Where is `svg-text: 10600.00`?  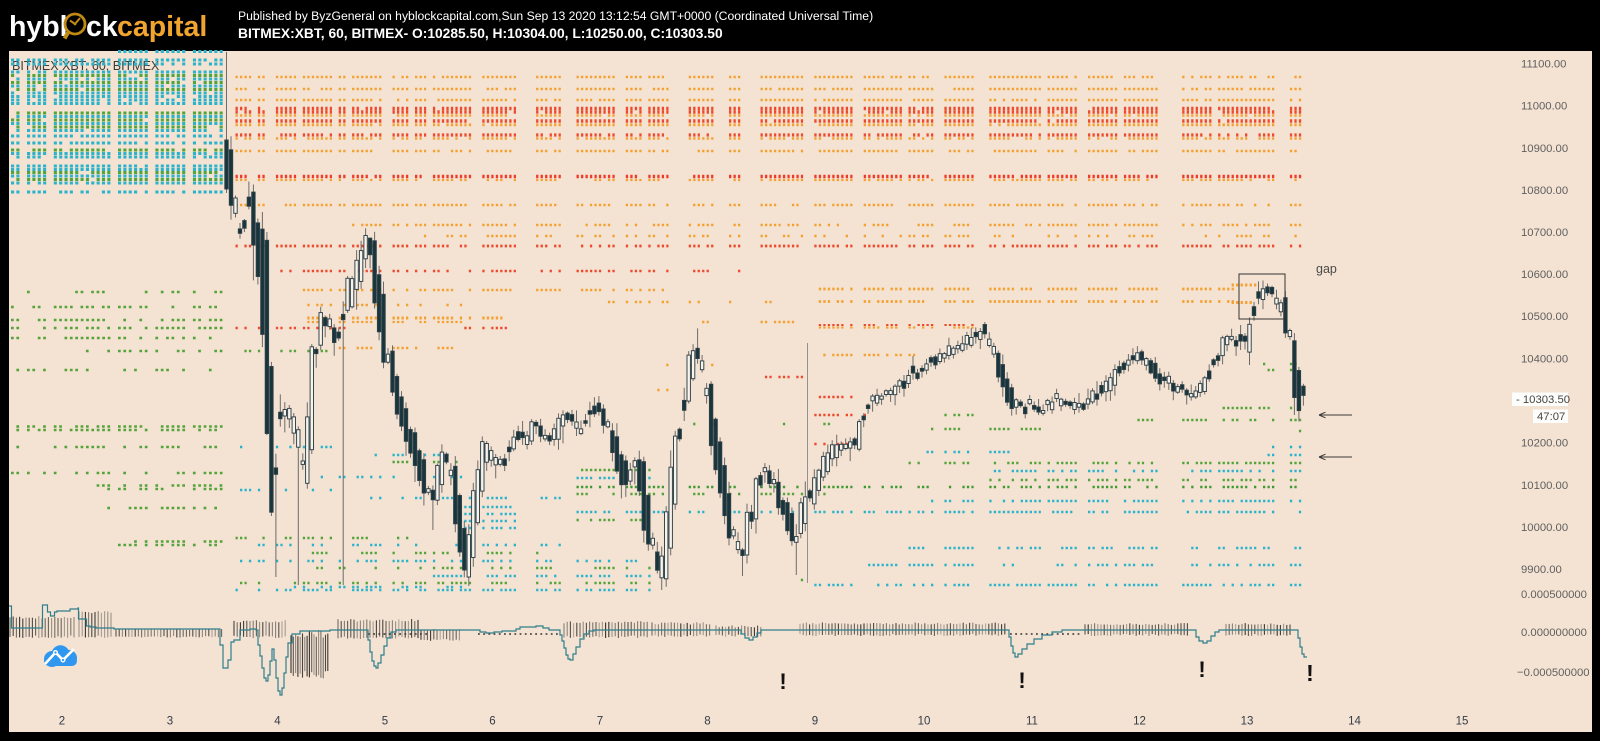
svg-text: 10600.00 is located at coordinates (1544, 275).